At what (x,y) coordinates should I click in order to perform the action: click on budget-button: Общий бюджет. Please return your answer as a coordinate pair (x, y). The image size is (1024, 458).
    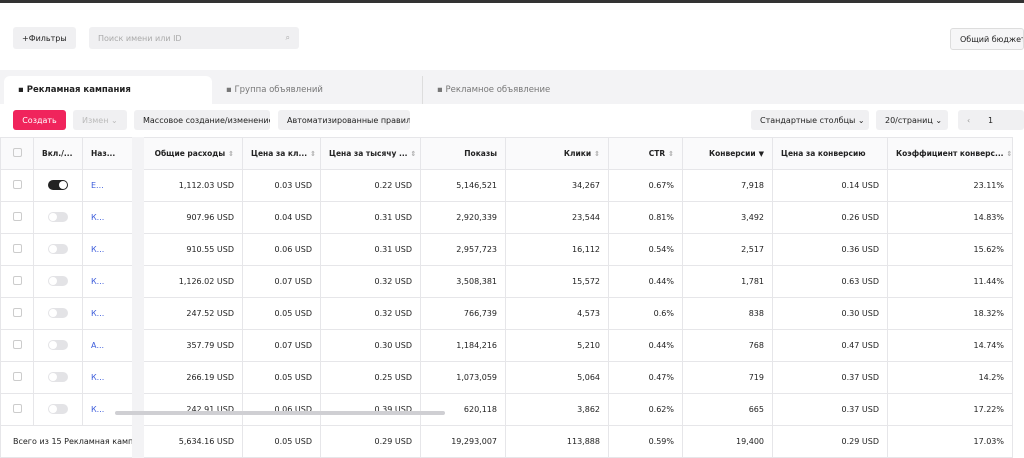
    Looking at the image, I should click on (987, 39).